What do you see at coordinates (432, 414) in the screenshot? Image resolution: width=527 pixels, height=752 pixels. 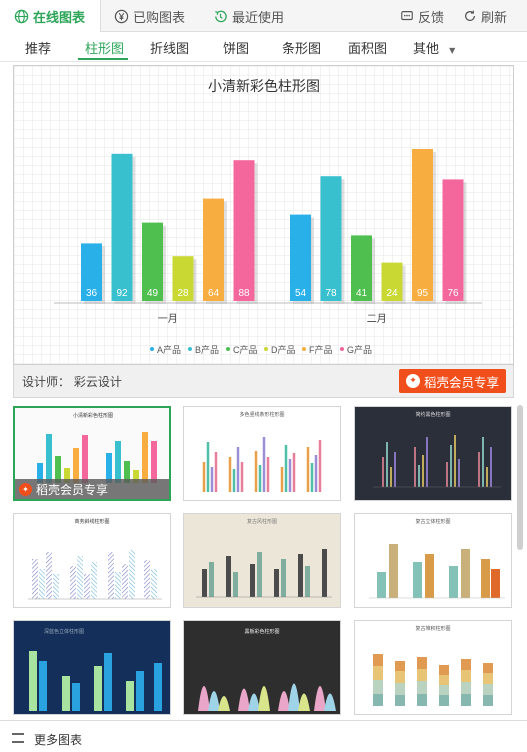 I see `thumb-title: 简约黑色柱形图` at bounding box center [432, 414].